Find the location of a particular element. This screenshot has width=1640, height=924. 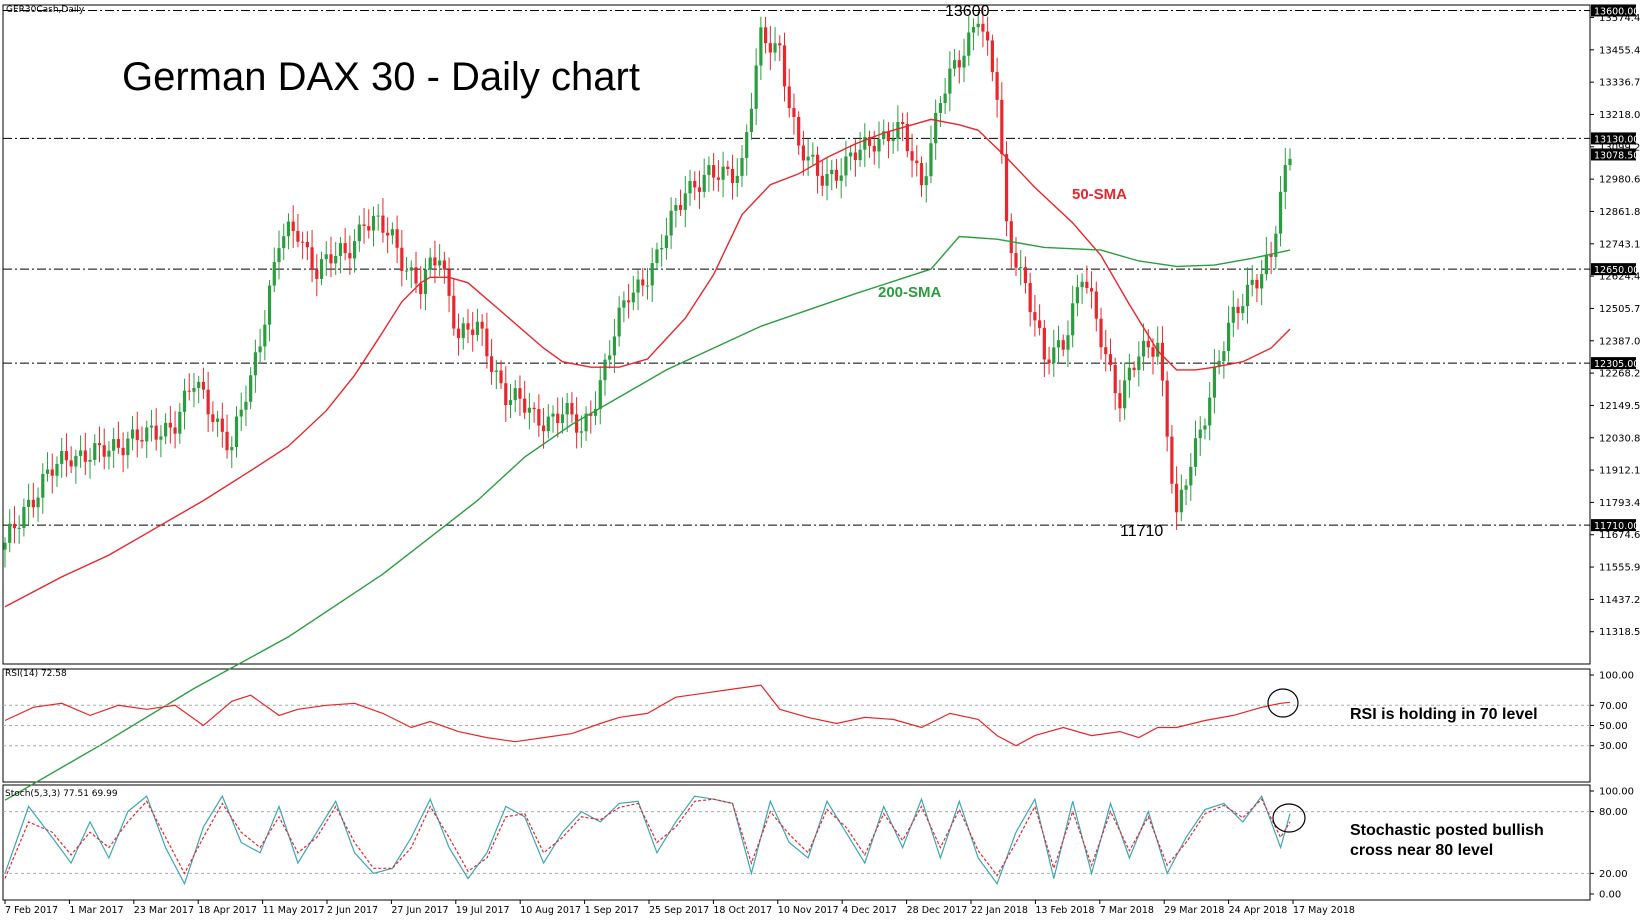

price-tick-label: 13099.21 is located at coordinates (1619, 147).